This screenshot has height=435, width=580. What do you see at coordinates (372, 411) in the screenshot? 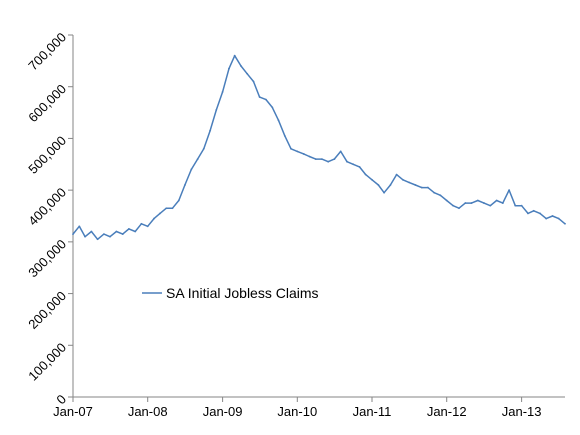
I see `x-tick-label: Jan-11` at bounding box center [372, 411].